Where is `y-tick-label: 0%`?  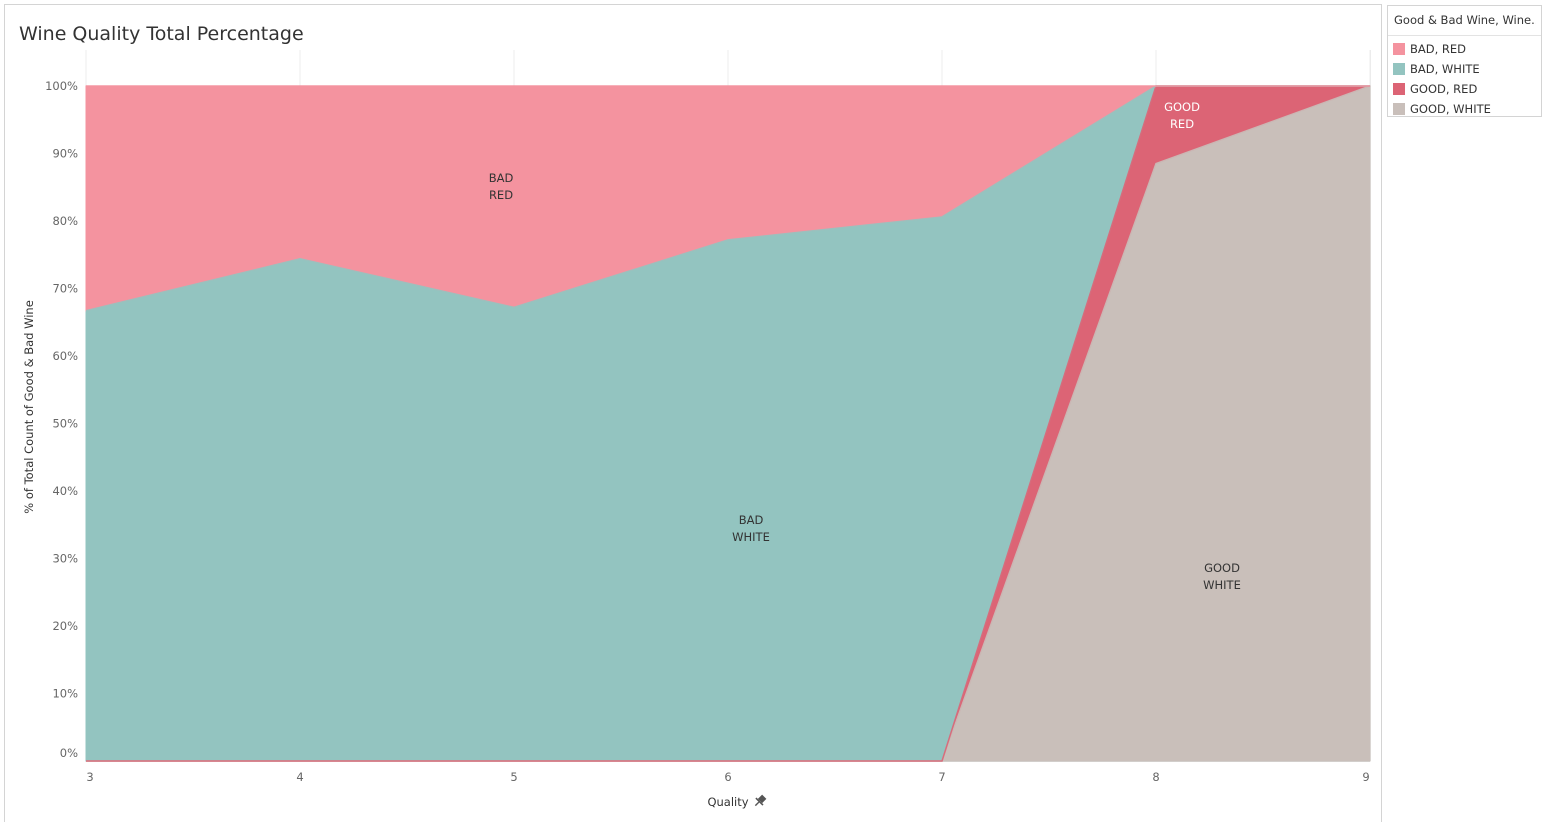
y-tick-label: 0% is located at coordinates (69, 753).